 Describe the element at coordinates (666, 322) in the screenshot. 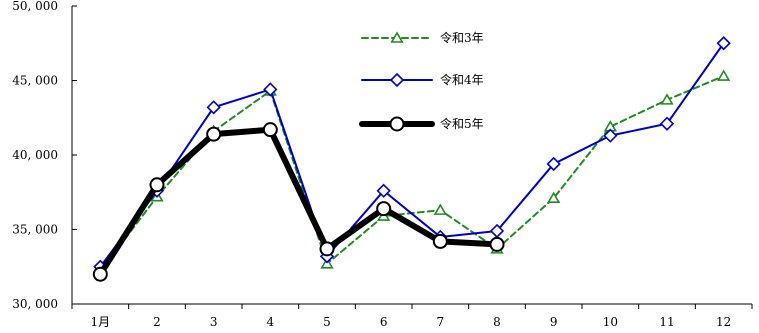

I see `x-tick-label: 11` at that location.